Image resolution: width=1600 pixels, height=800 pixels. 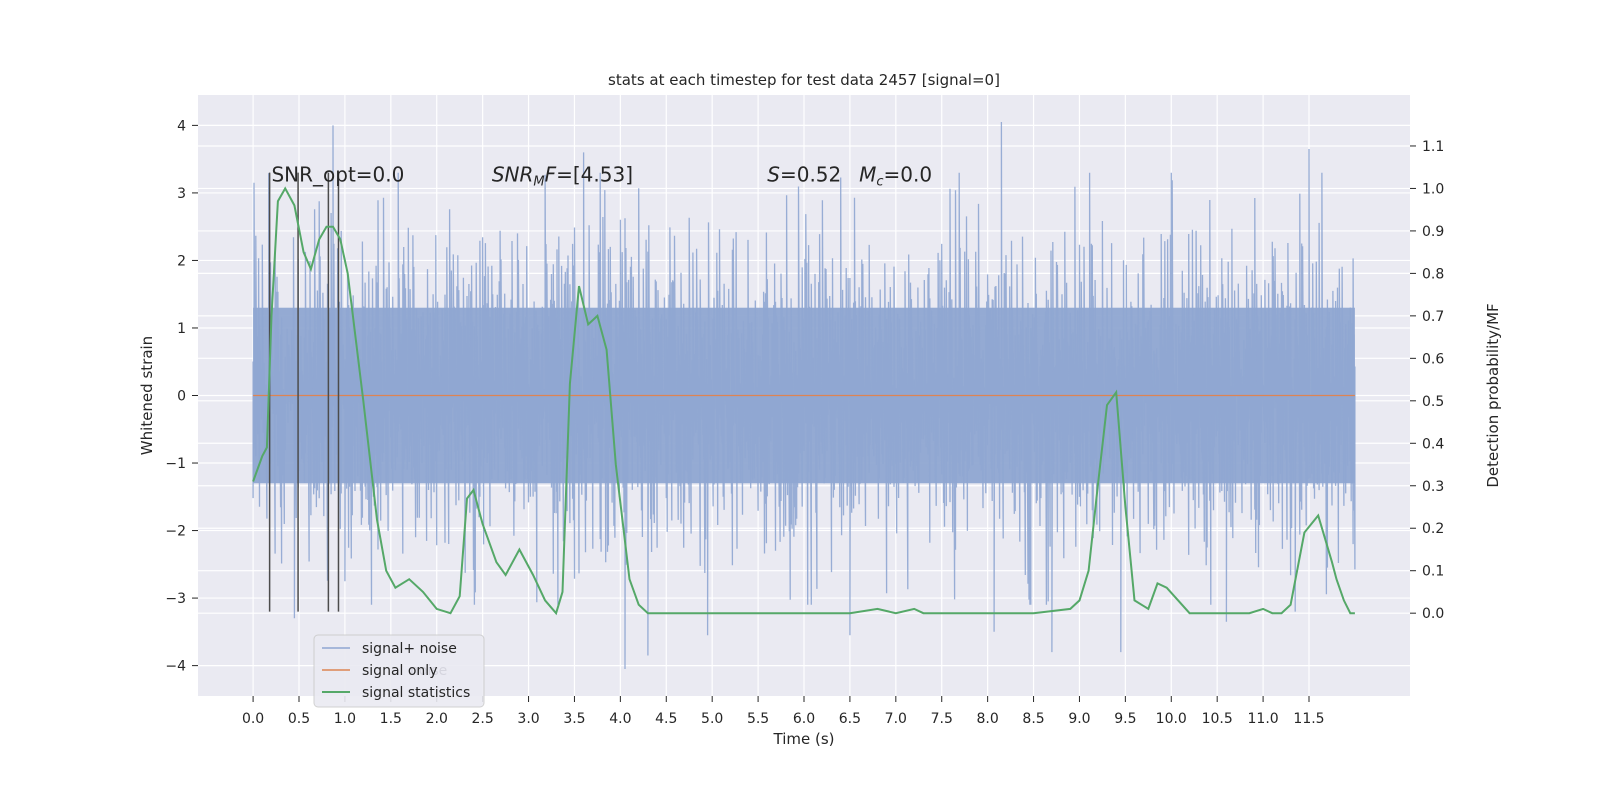 What do you see at coordinates (1433, 147) in the screenshot?
I see `y-right-tick-label: 1.1` at bounding box center [1433, 147].